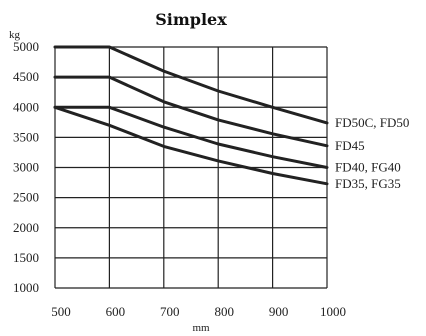 The image size is (426, 336). Describe the element at coordinates (15, 35) in the screenshot. I see `y-axis-unit: kg` at that location.